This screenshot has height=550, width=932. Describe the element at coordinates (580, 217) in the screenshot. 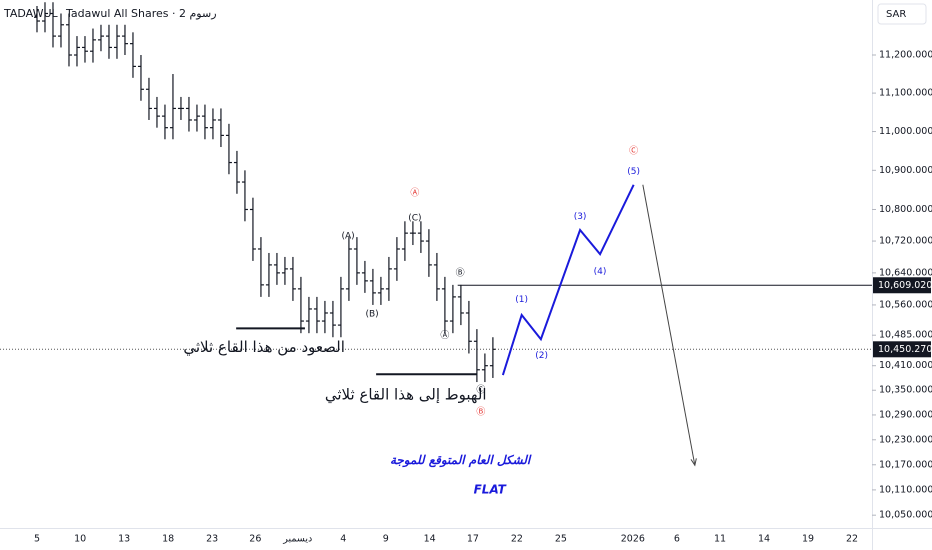

I see `wave-label: (3)` at that location.